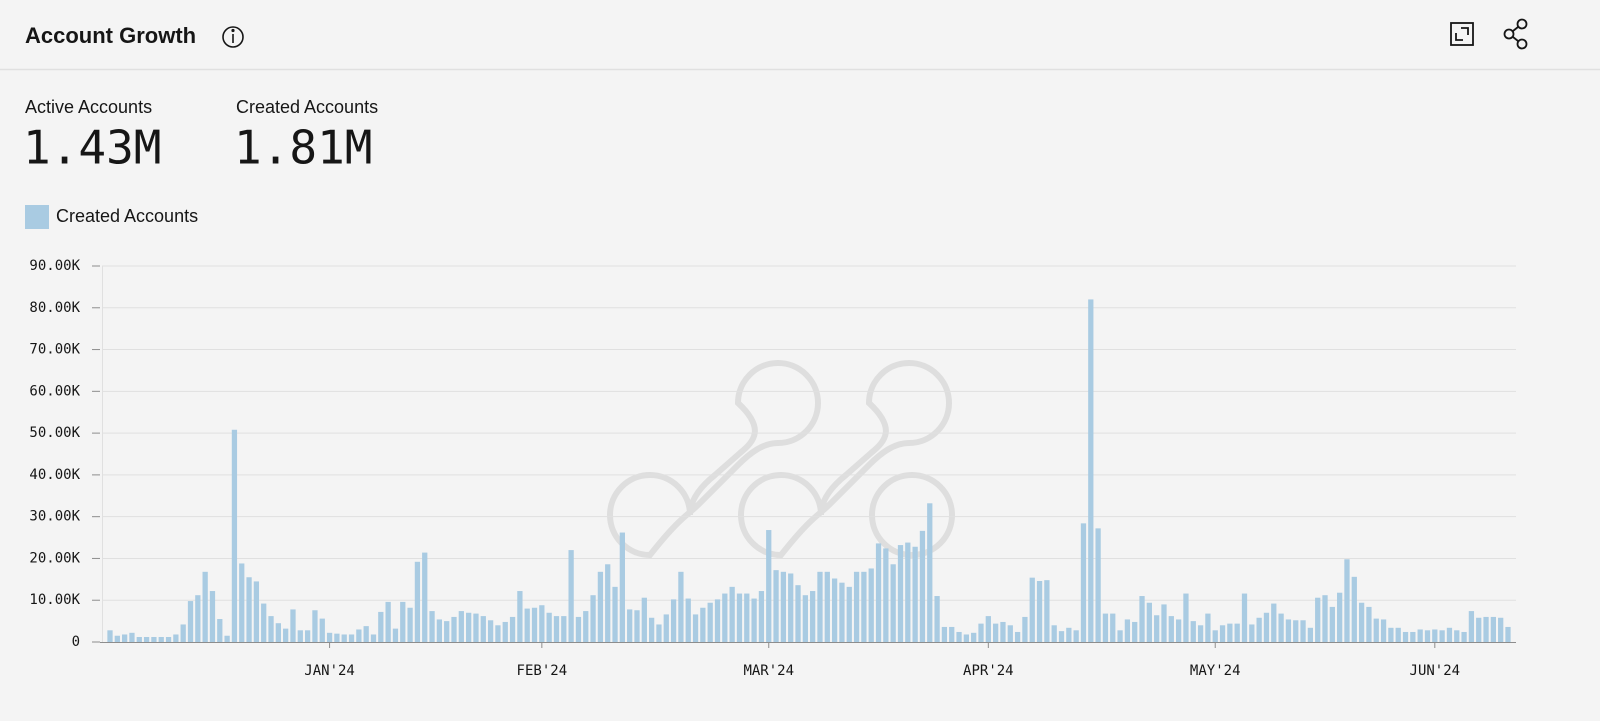  What do you see at coordinates (54, 266) in the screenshot?
I see `y-tick-label: 90.00K` at bounding box center [54, 266].